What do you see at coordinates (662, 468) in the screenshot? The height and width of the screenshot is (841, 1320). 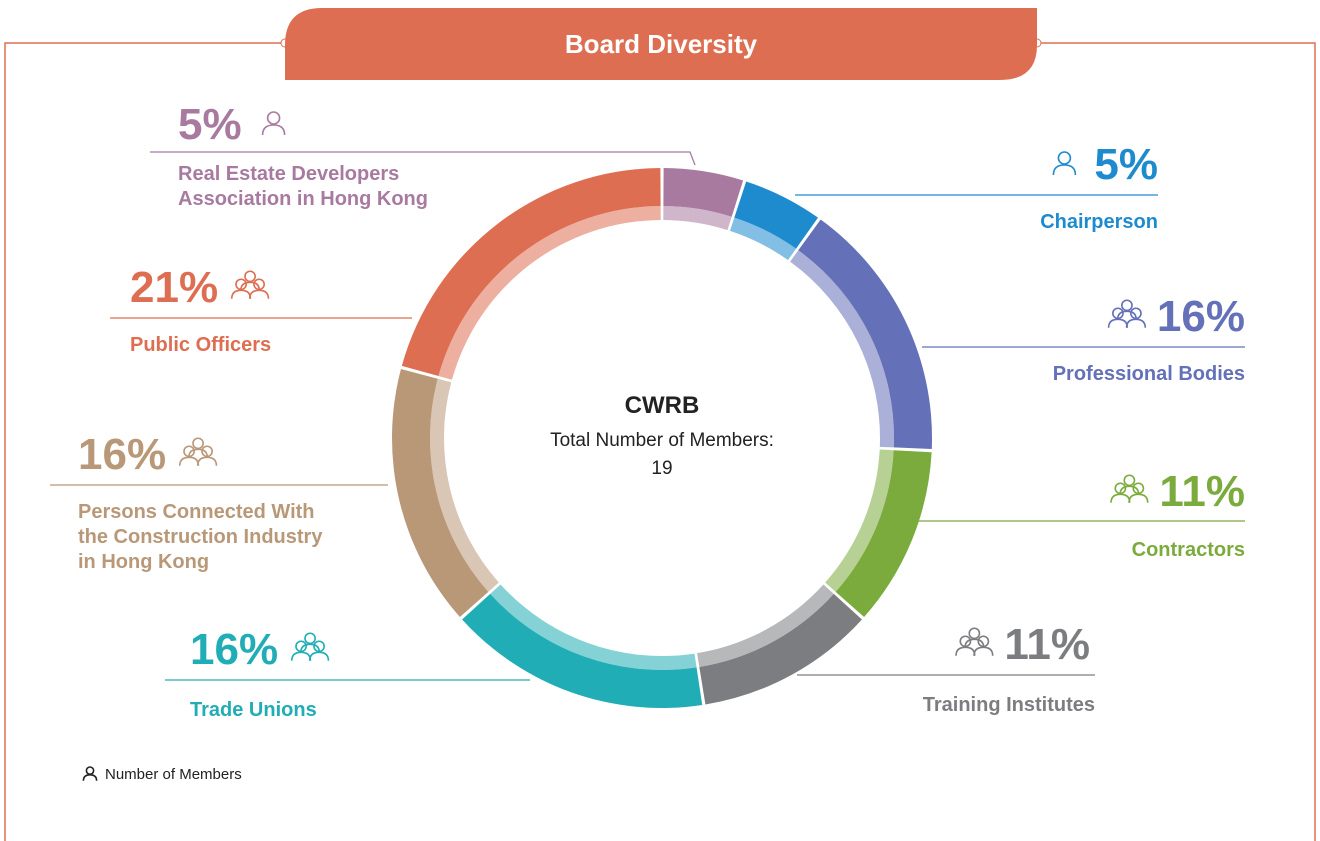 I see `center-value: 19` at bounding box center [662, 468].